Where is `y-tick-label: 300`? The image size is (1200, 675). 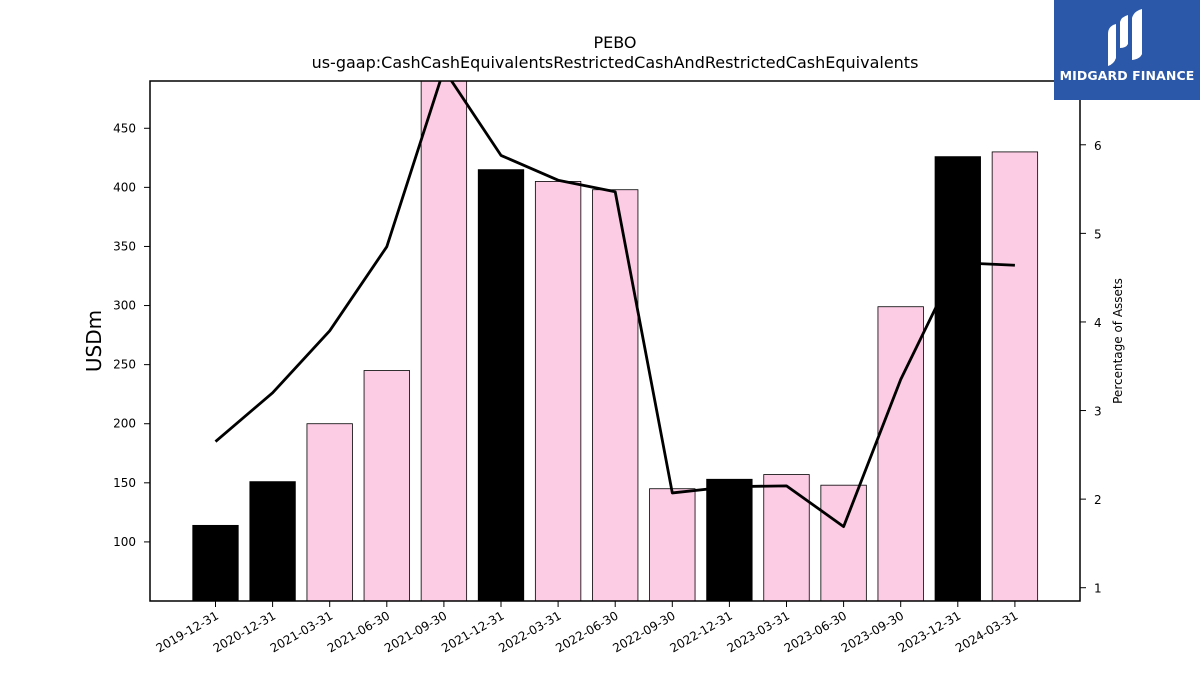 y-tick-label: 300 is located at coordinates (124, 306).